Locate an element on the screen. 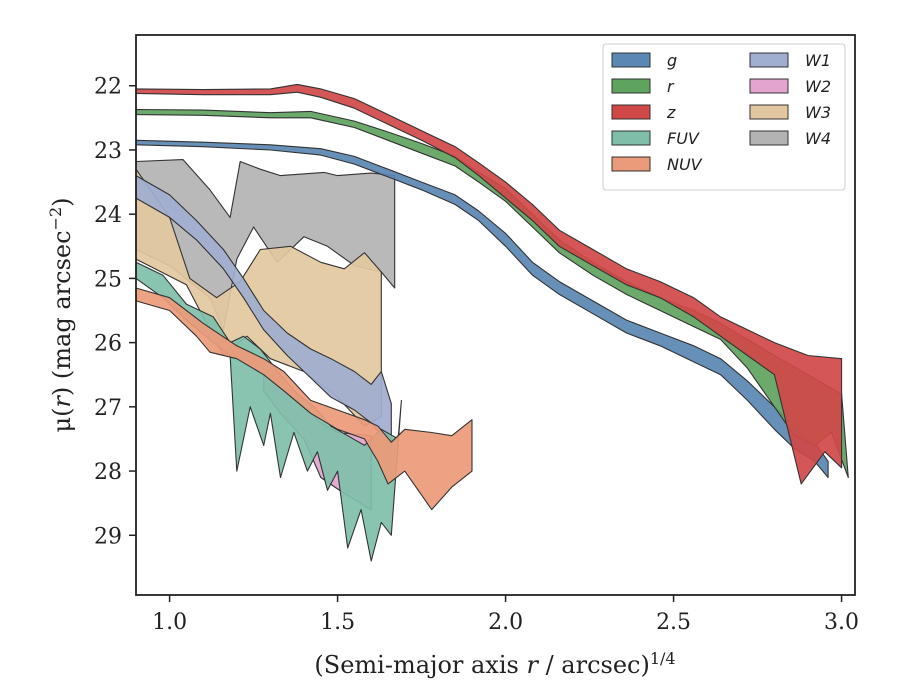 The width and height of the screenshot is (900, 700). y-tick-label: 22 is located at coordinates (108, 87).